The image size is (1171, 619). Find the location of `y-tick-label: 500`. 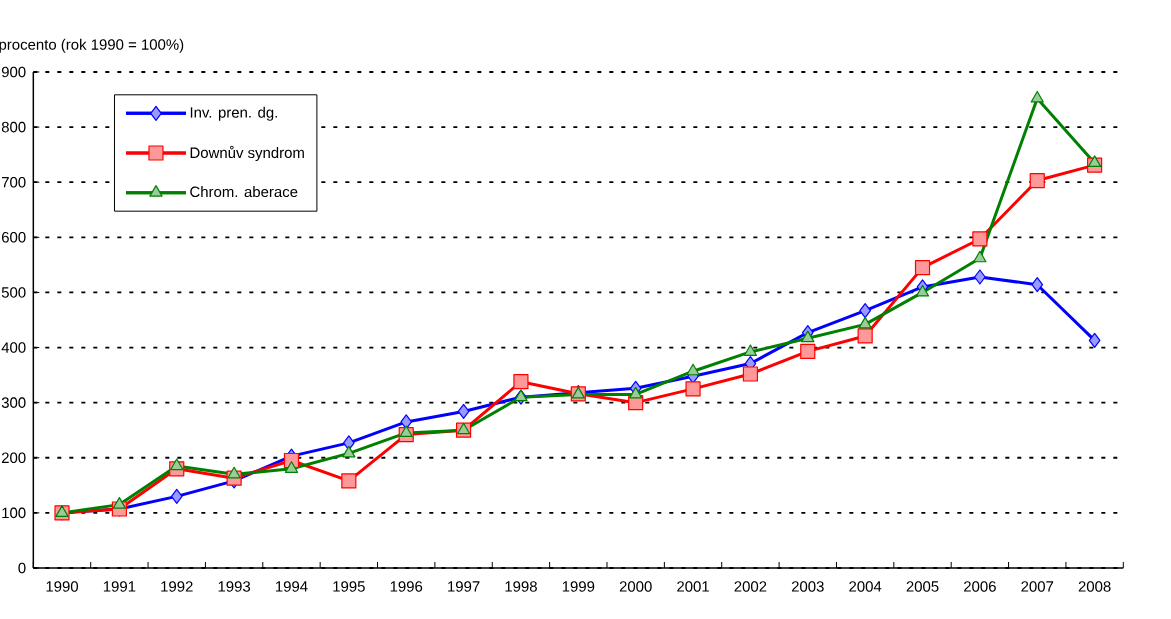

y-tick-label: 500 is located at coordinates (13, 292).